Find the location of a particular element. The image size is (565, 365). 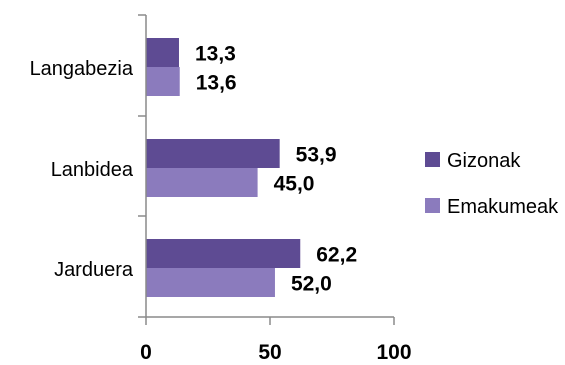

legend: Gizonak Emakumeak is located at coordinates (492, 184).